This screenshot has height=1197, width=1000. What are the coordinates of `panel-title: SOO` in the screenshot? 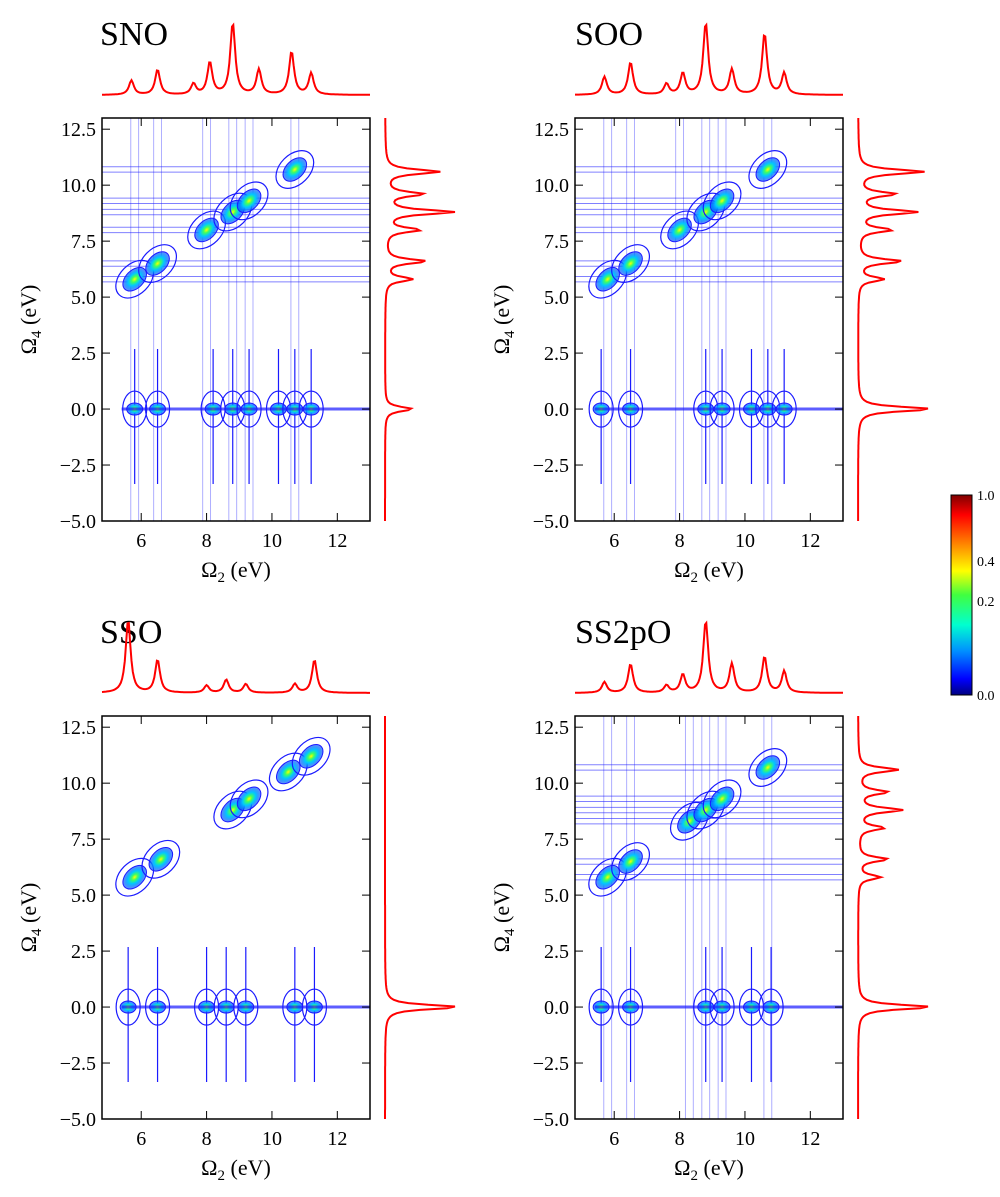 It's located at (609, 34).